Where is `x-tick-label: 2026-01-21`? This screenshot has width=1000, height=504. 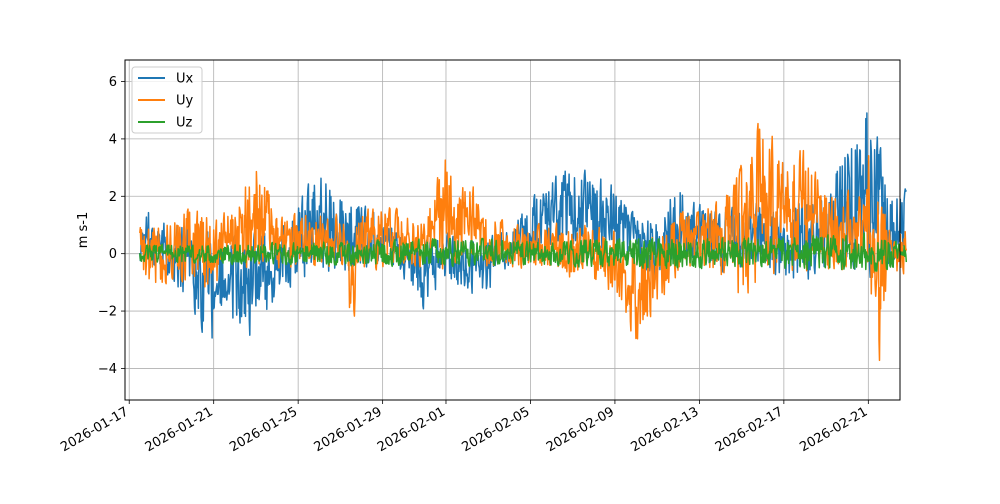
x-tick-label: 2026-01-21 is located at coordinates (179, 429).